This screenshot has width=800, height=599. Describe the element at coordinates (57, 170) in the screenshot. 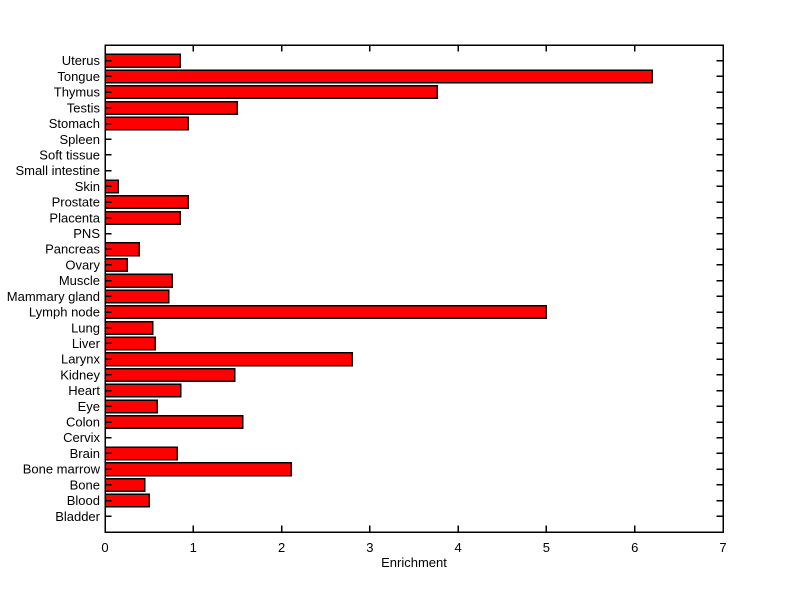

I see `y-tick-label-small-intestine: Small intestine` at that location.